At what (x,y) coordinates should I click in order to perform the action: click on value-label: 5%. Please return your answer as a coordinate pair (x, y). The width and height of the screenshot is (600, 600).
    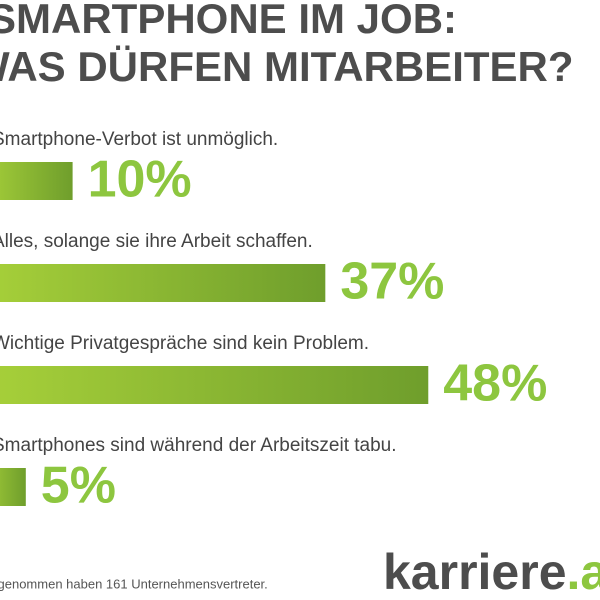
    Looking at the image, I should click on (78, 486).